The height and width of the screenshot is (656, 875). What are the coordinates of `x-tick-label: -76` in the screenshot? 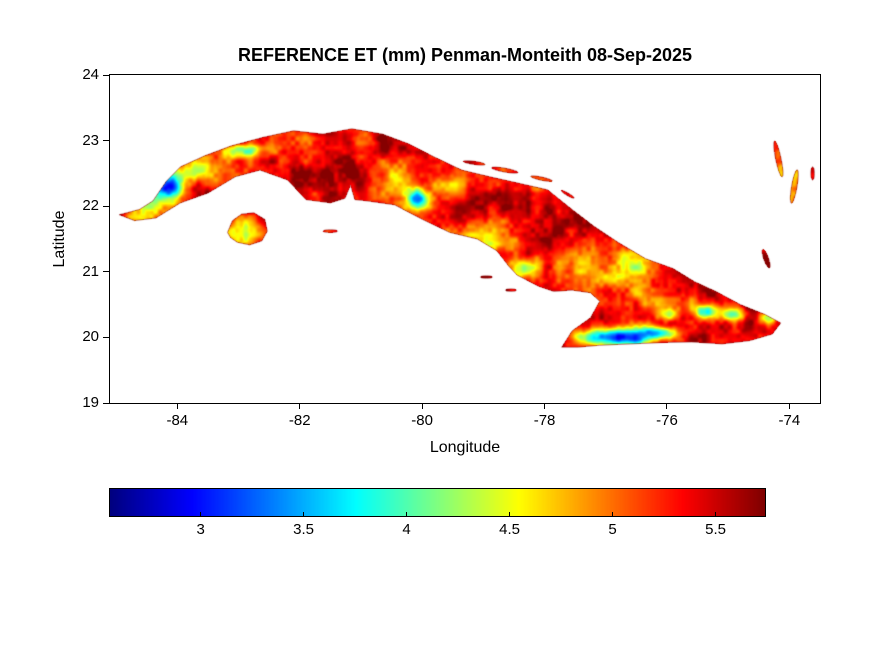 It's located at (667, 420).